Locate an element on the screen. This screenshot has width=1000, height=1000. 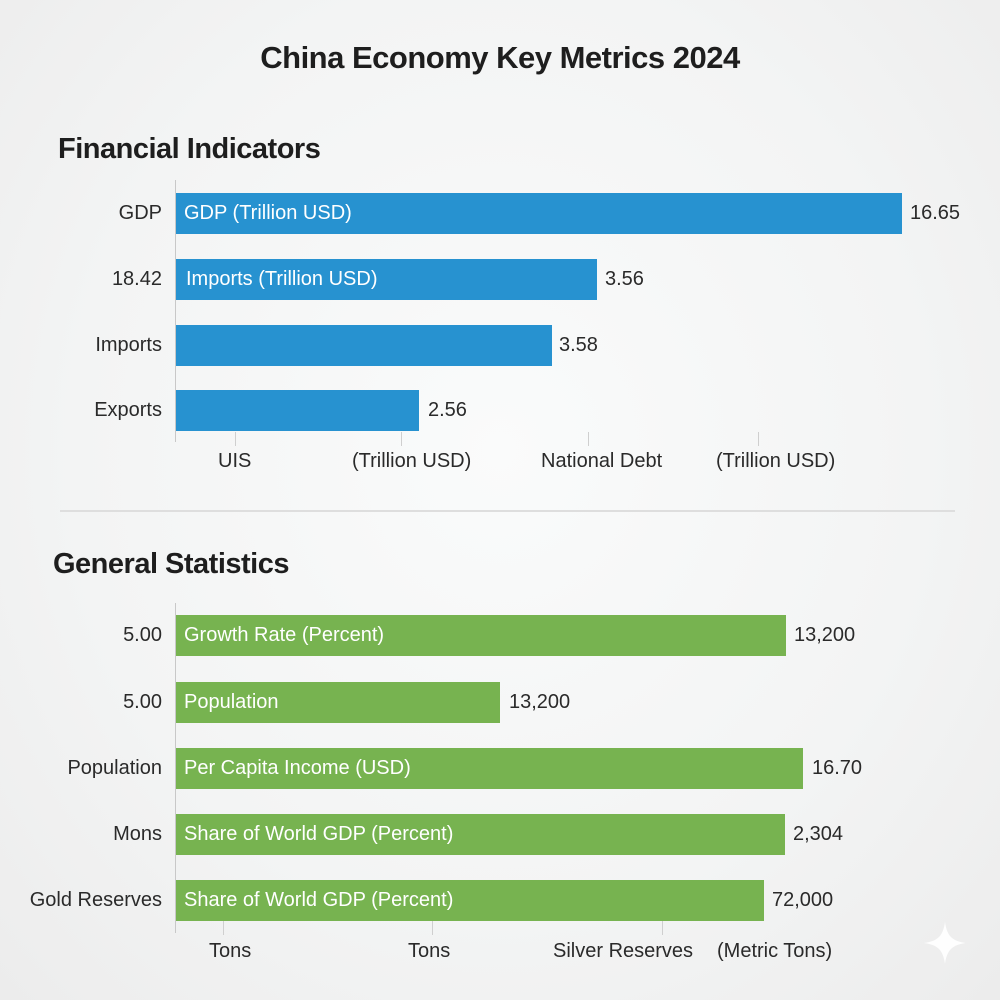
bar-label: Population is located at coordinates (231, 702).